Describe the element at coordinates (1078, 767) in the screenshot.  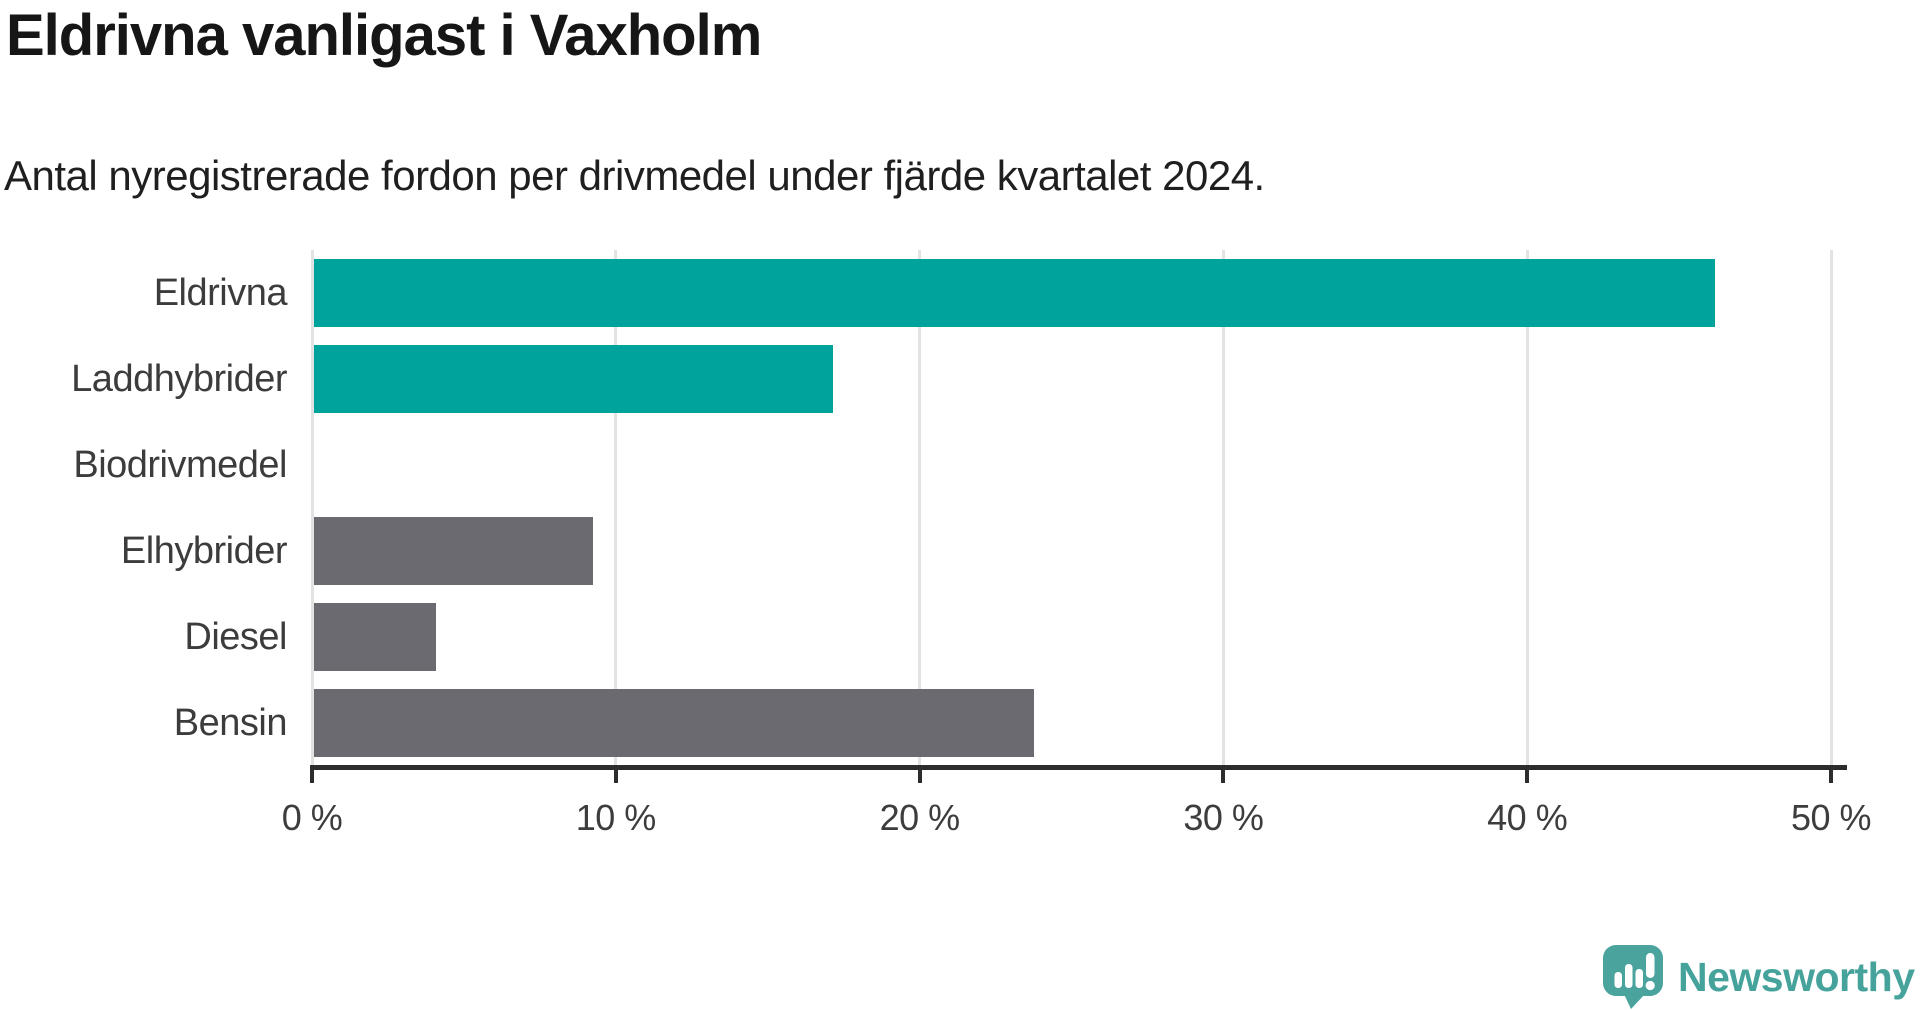
I see `x-axis-line` at that location.